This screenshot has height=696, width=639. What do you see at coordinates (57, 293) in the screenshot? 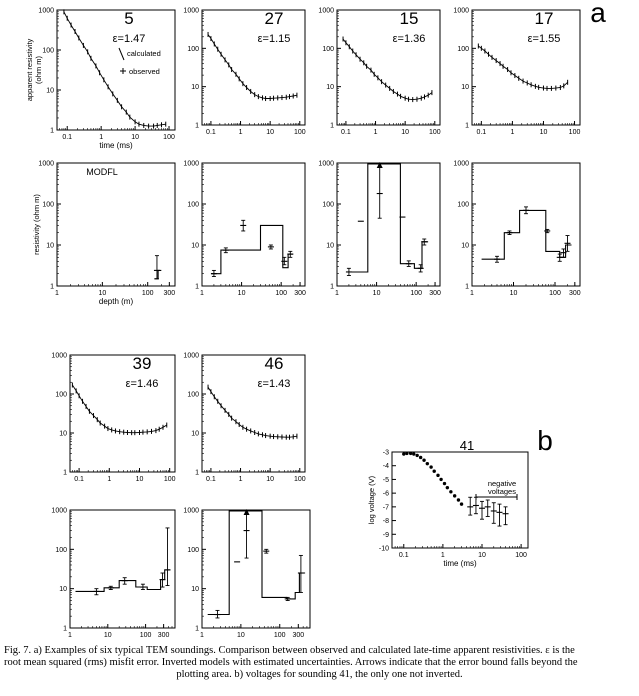
I see `panel-4-xtick-label-0: 1` at bounding box center [57, 293].